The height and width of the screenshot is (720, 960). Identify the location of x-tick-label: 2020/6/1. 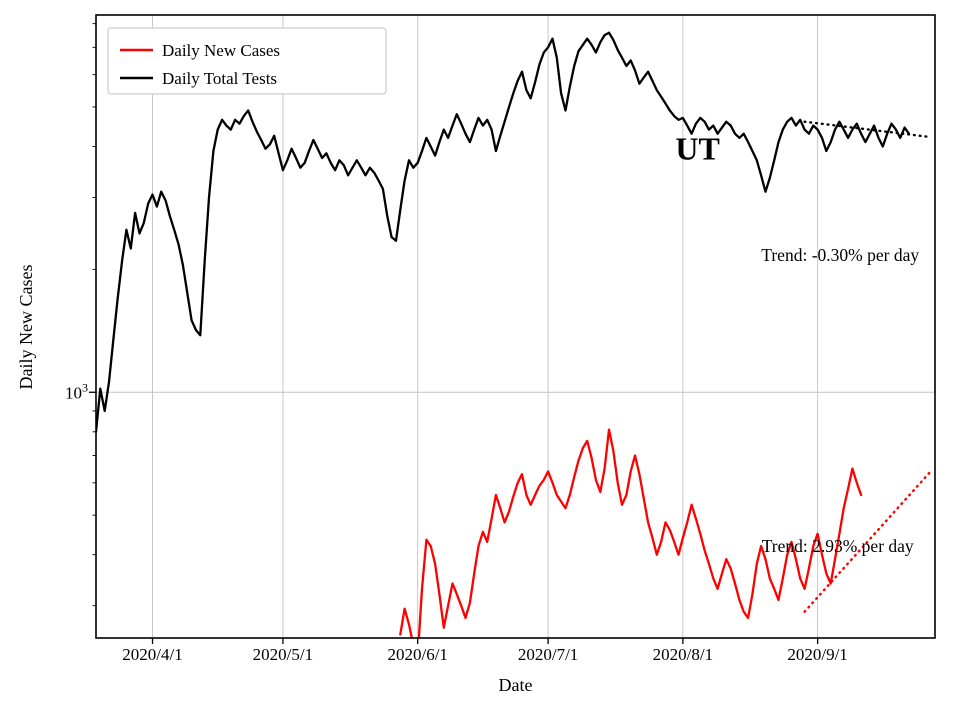
(417, 654).